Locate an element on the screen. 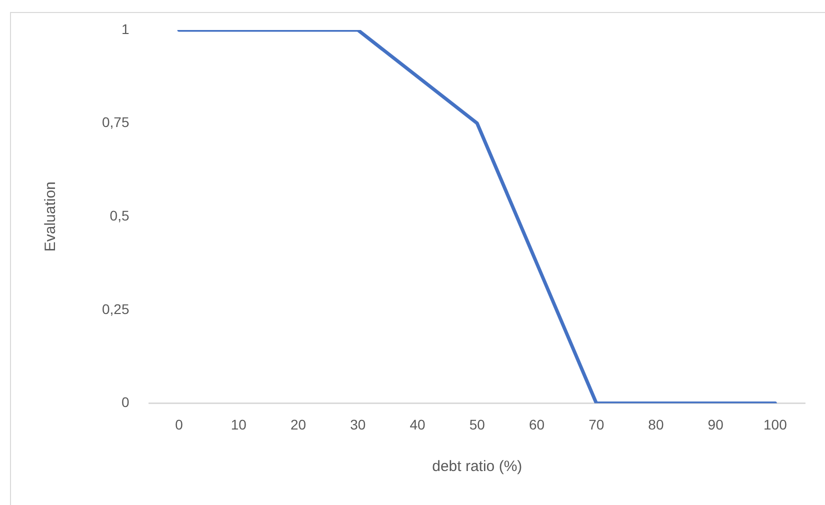 This screenshot has height=505, width=825. y-tick-label: 1 is located at coordinates (125, 28).